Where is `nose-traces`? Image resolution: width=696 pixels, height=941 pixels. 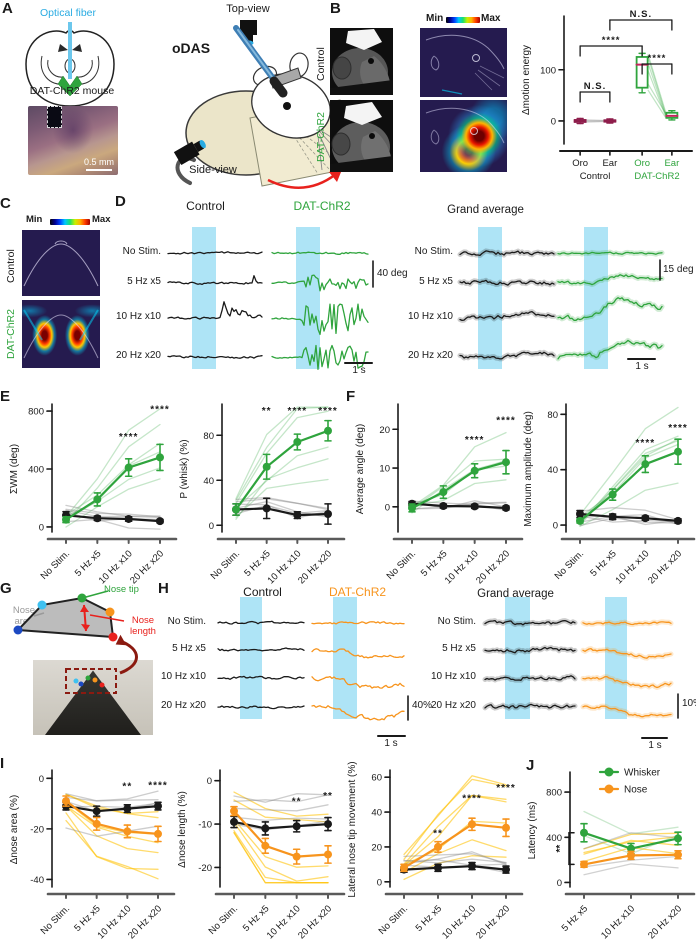 nose-traces is located at coordinates (448, 668).